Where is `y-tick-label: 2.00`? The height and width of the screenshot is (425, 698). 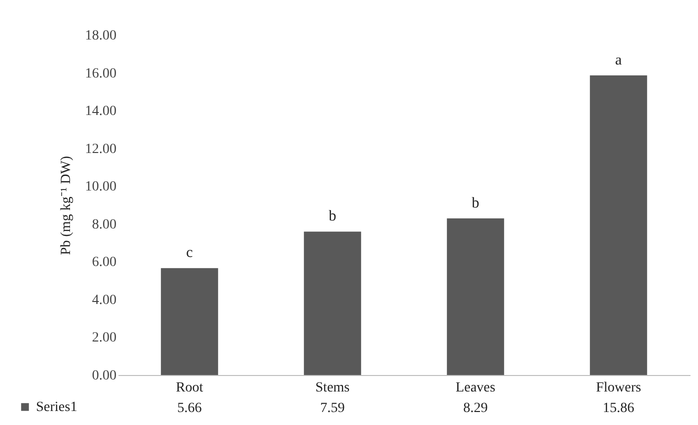 y-tick-label: 2.00 is located at coordinates (104, 338).